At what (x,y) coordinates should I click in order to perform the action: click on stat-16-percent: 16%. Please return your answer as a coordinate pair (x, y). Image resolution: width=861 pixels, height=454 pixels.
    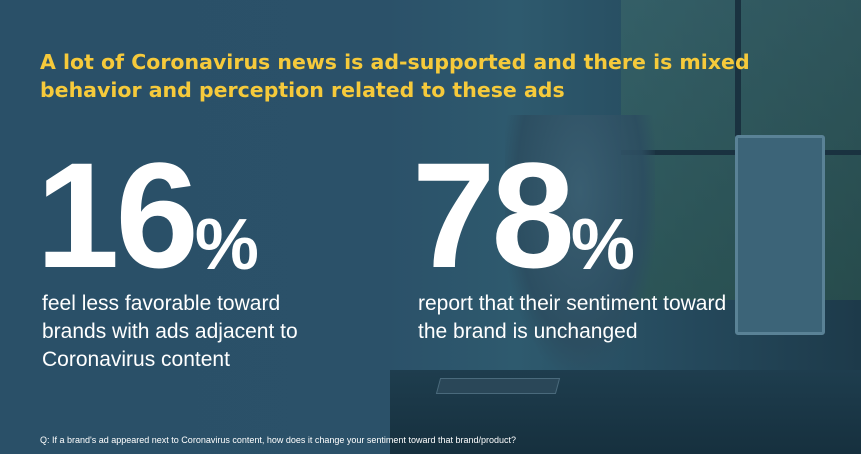
    Looking at the image, I should click on (147, 215).